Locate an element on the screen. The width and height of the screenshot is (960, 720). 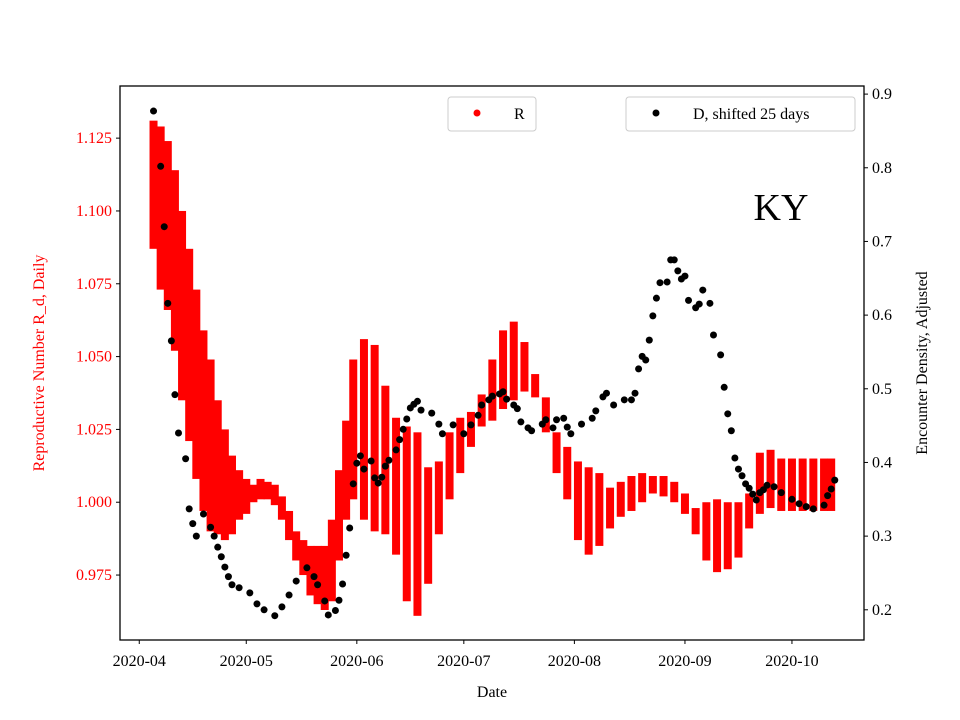
right-y-tick-label: 0.2 is located at coordinates (882, 610).